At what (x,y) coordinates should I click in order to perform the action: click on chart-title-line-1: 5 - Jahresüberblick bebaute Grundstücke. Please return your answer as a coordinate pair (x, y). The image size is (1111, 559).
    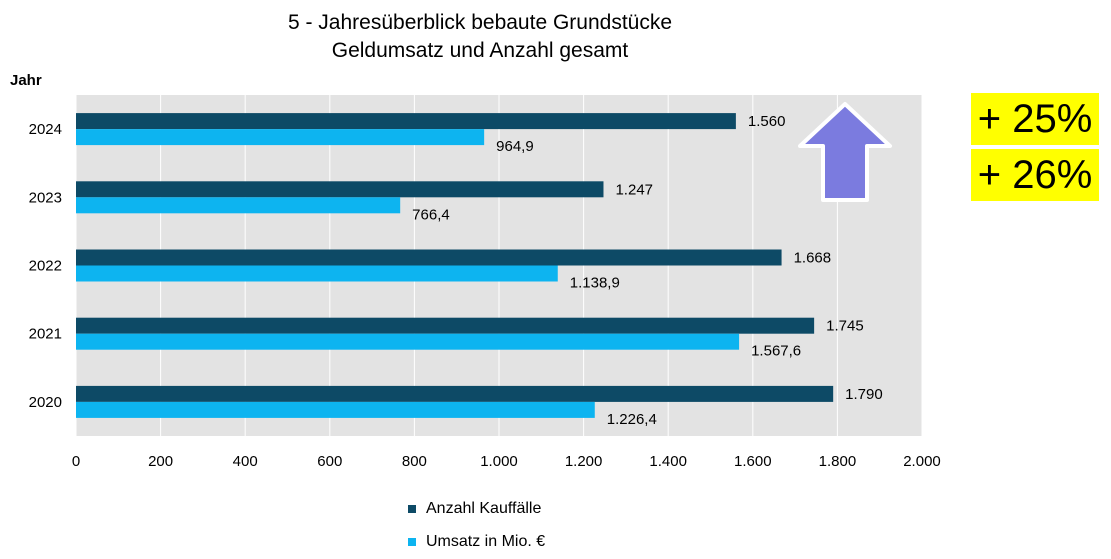
    Looking at the image, I should click on (480, 22).